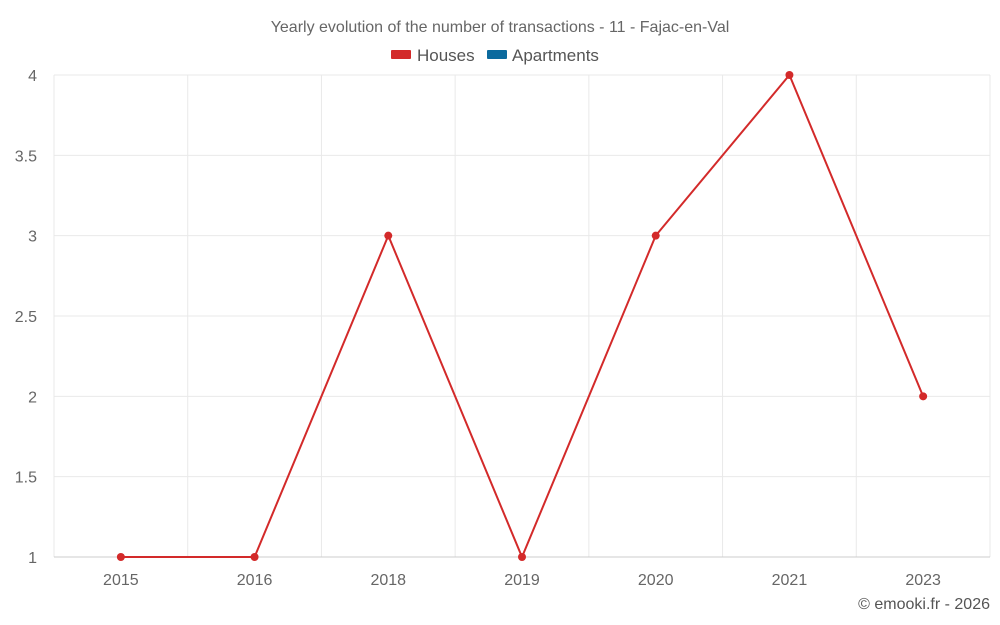 The image size is (1000, 625). I want to click on y-tick-label: 3.5, so click(26, 156).